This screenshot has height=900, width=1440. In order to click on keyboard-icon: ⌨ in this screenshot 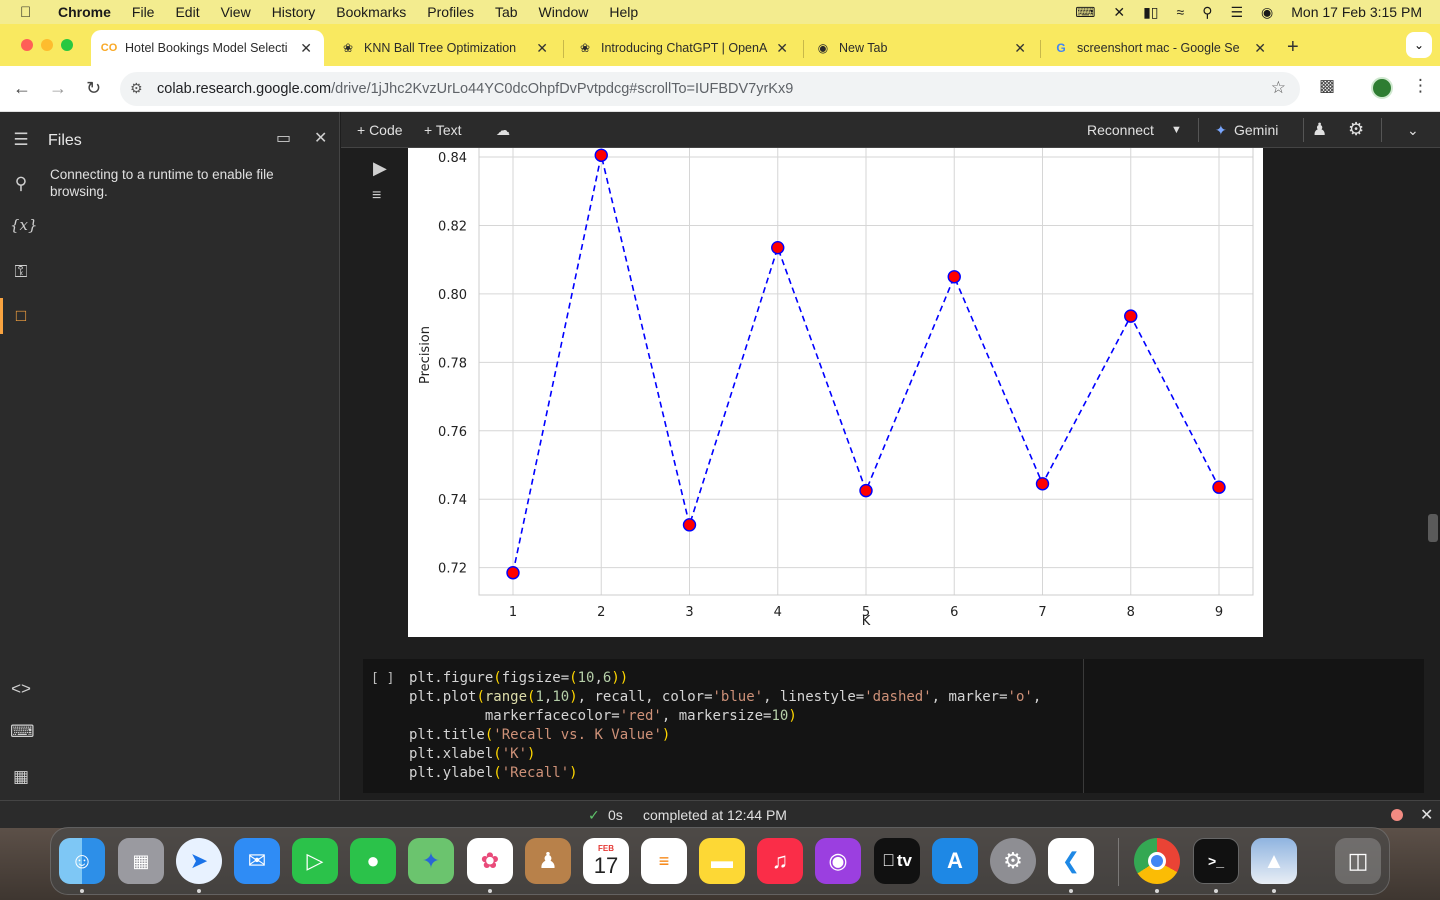, I will do `click(1085, 11)`.